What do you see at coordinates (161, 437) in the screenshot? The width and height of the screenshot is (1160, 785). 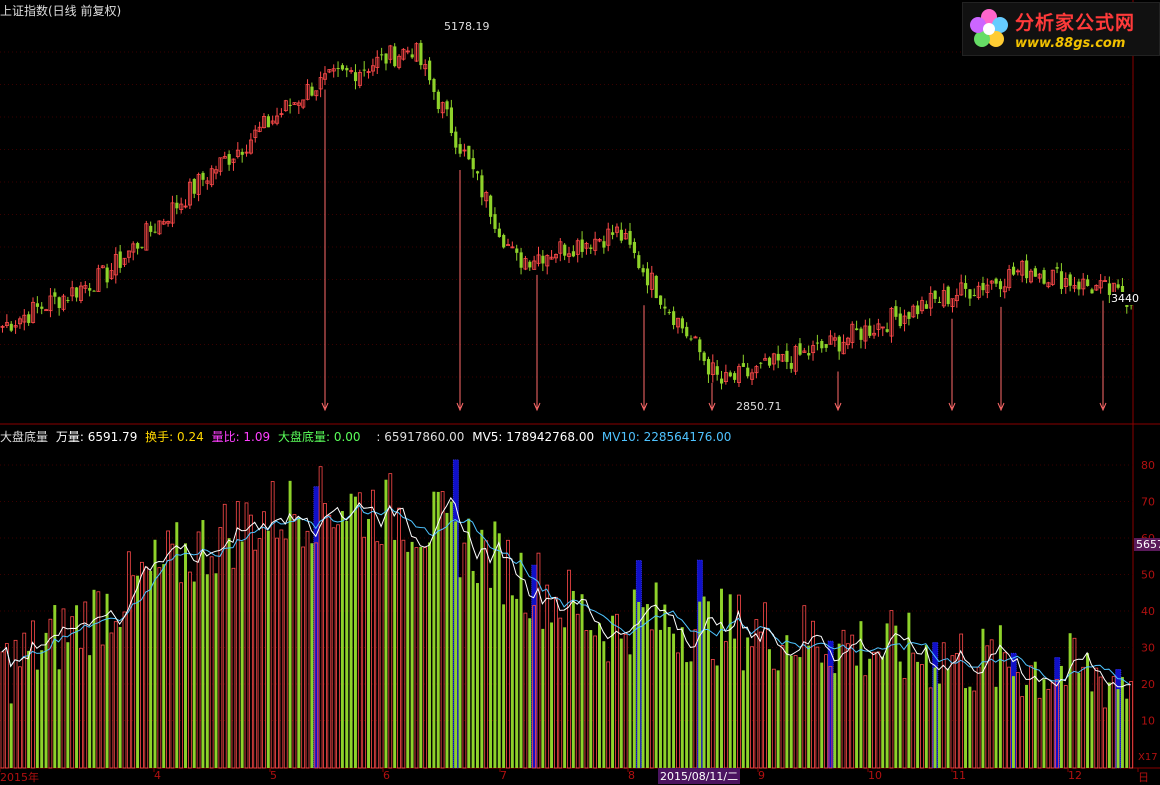 I see `huanshou-label: 换手:` at bounding box center [161, 437].